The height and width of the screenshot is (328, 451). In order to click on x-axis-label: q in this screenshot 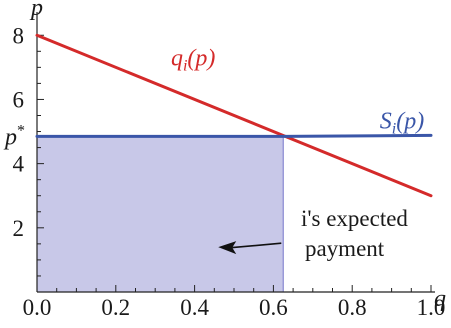, I will do `click(440, 299)`.